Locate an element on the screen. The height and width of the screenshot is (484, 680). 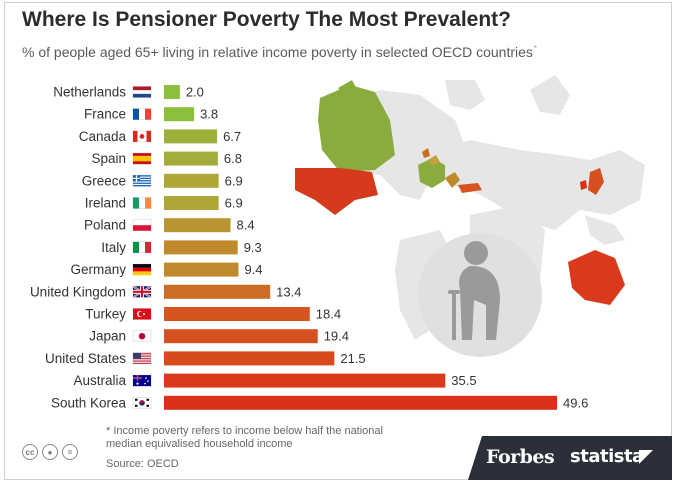
bar-row-united-kingdom: United Kingdom 13.4 is located at coordinates (166, 291).